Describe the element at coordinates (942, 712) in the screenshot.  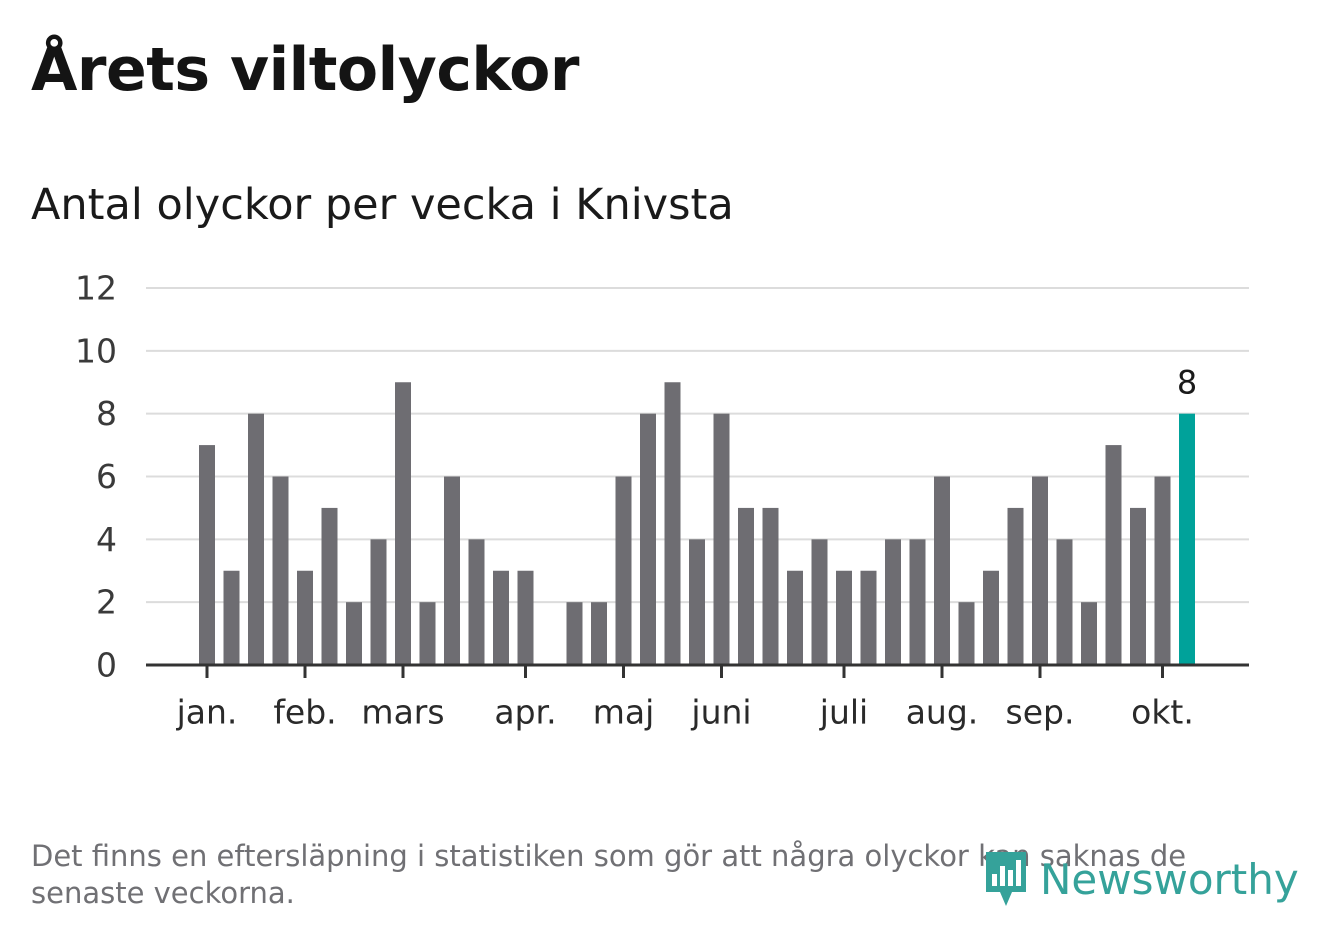
I see `x-tick-label: aug.` at that location.